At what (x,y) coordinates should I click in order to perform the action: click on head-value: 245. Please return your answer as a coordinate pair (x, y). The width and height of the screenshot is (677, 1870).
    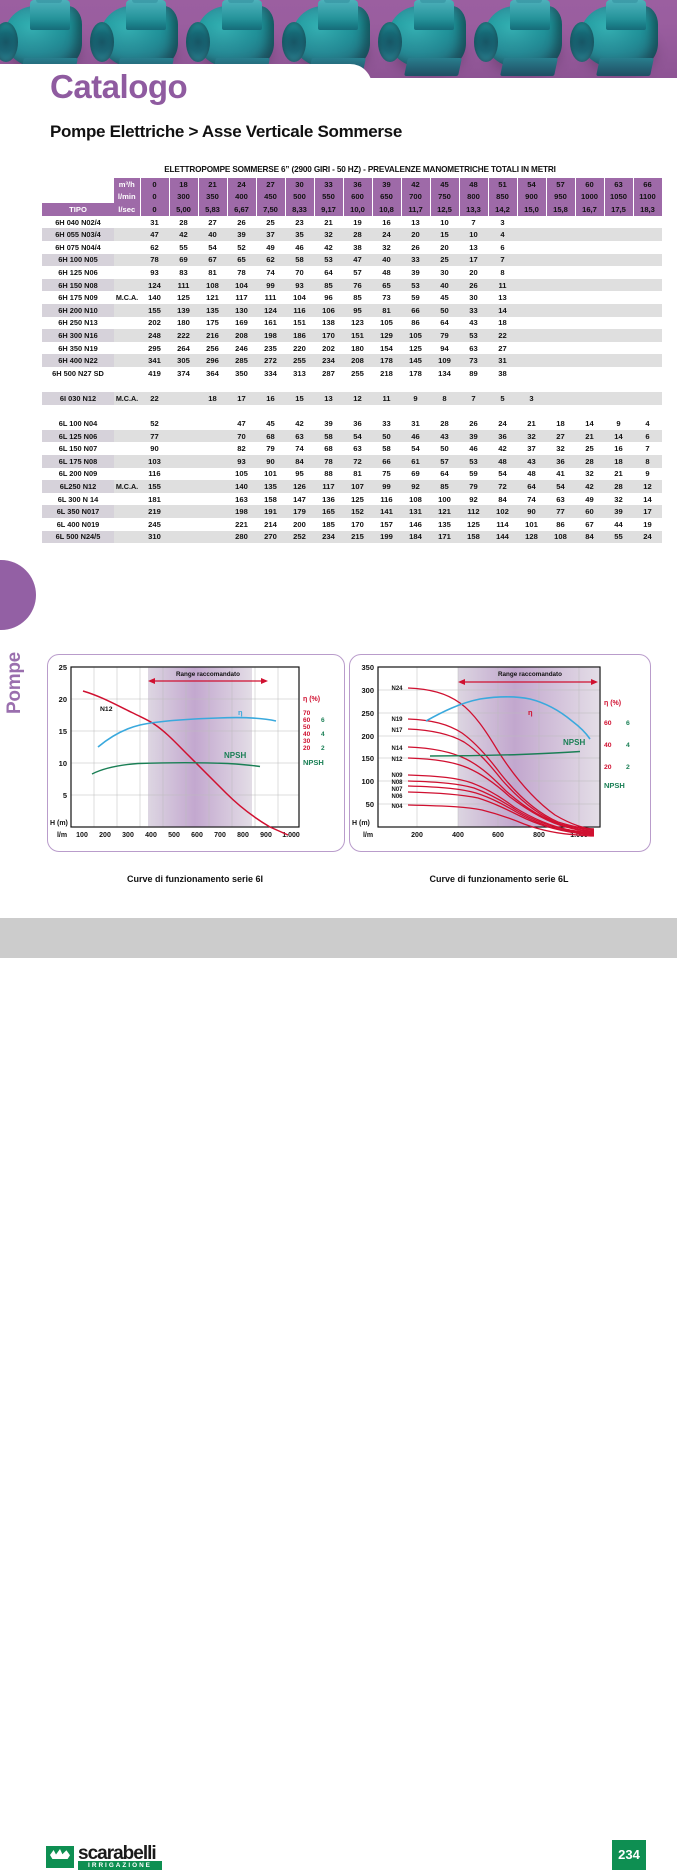
    Looking at the image, I should click on (154, 524).